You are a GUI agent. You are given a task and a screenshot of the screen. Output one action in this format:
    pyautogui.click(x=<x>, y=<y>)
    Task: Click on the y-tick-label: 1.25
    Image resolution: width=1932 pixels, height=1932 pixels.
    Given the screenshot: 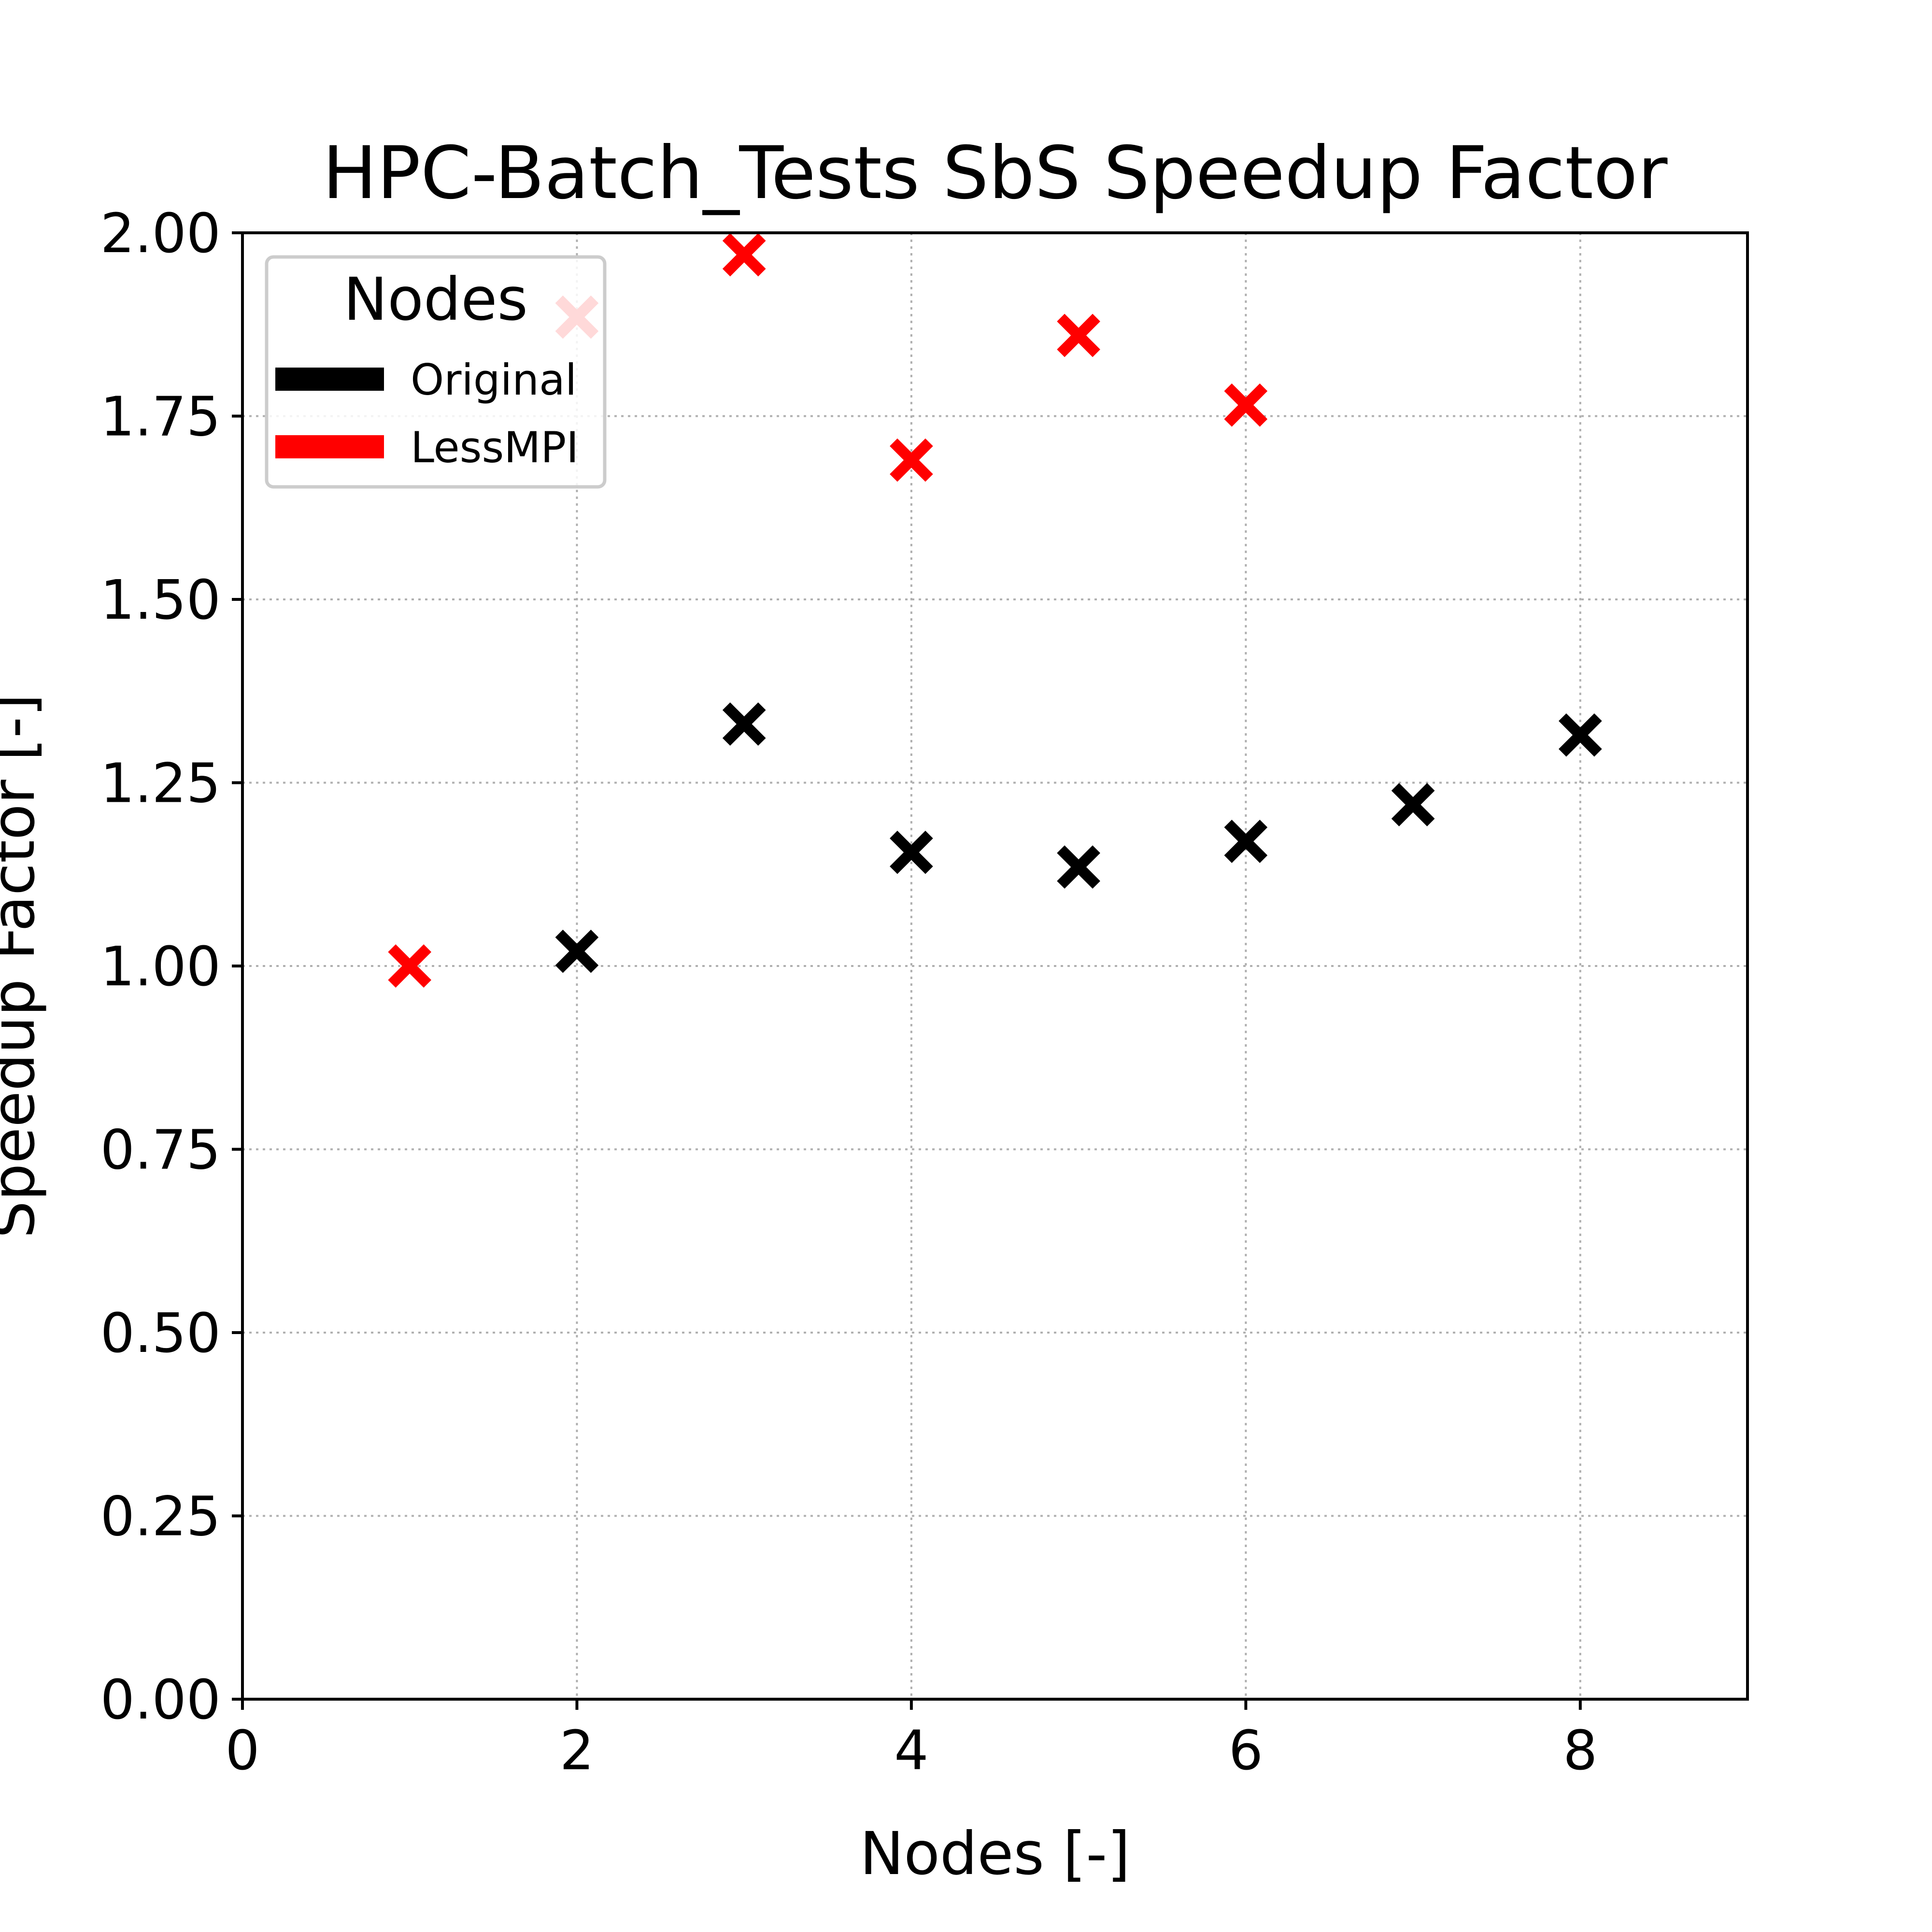 What is the action you would take?
    pyautogui.click(x=160, y=784)
    